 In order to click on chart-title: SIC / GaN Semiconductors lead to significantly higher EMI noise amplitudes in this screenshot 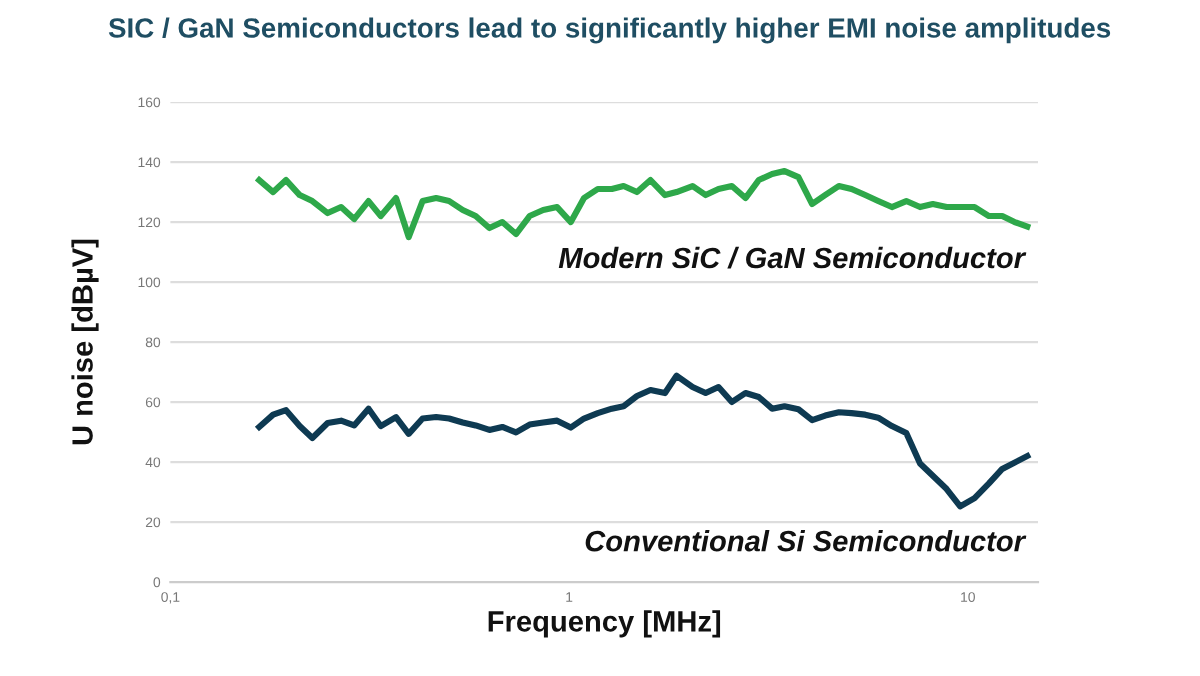, I will do `click(609, 30)`.